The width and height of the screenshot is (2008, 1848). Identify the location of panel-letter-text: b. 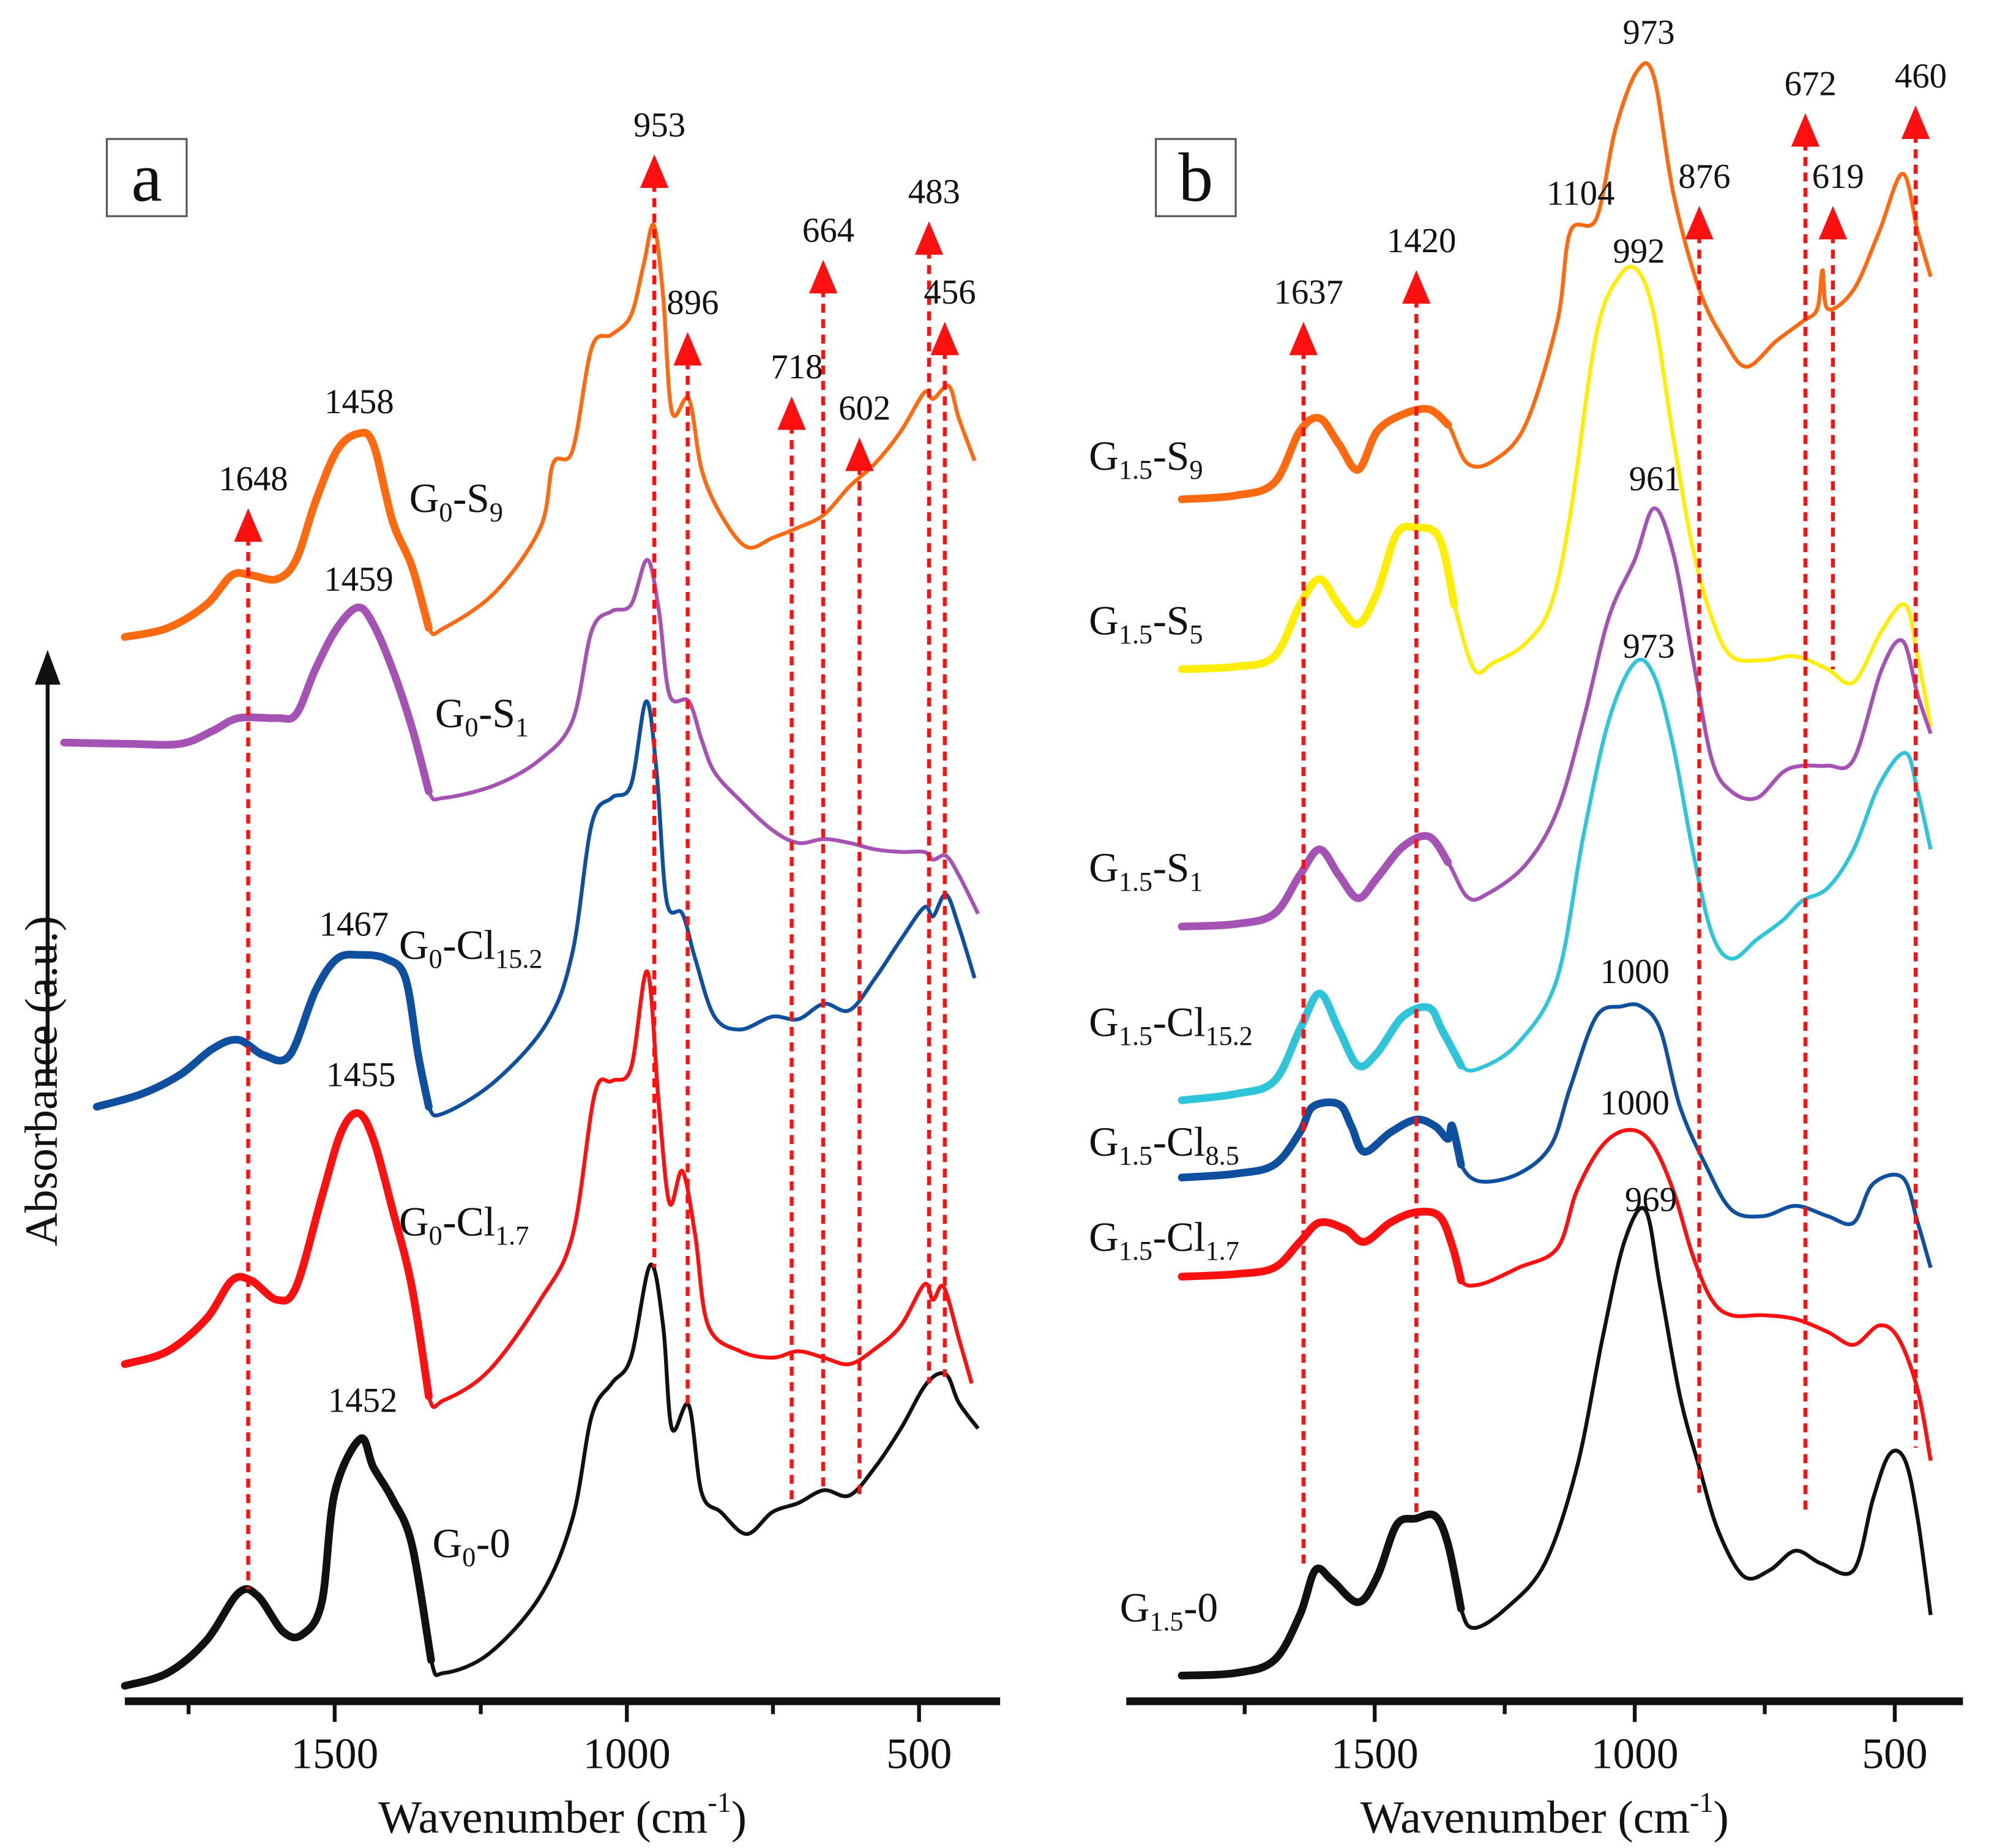
(1195, 177).